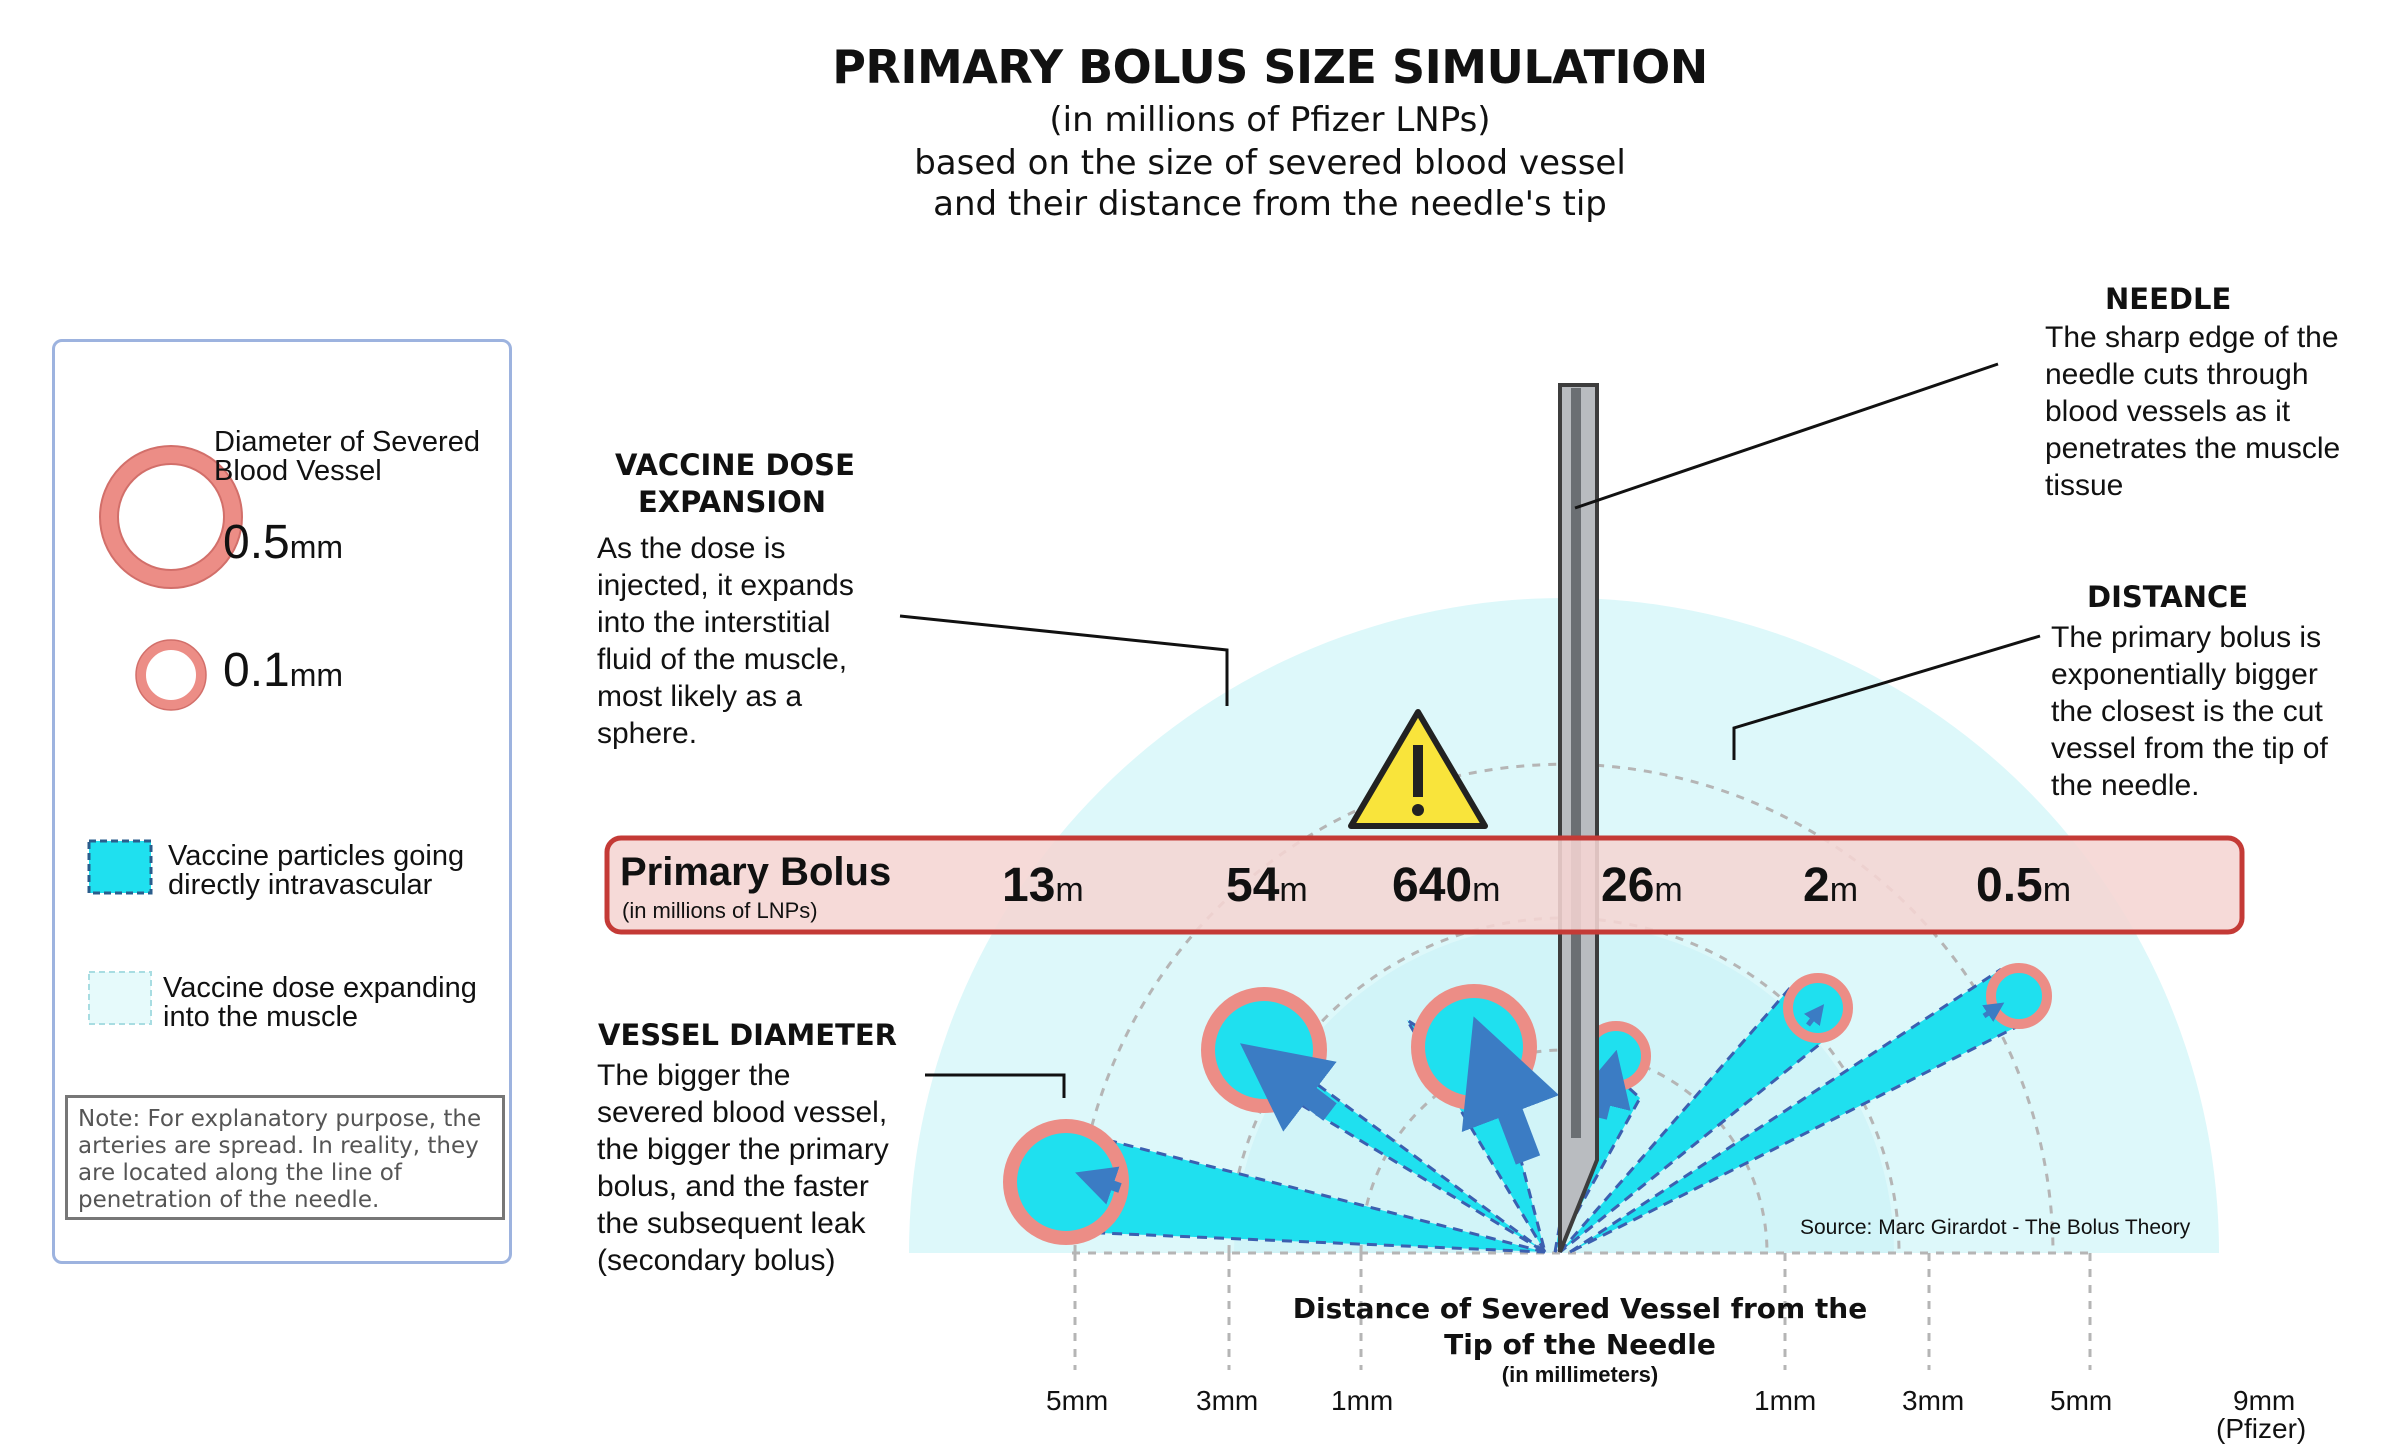 The width and height of the screenshot is (2400, 1445). Describe the element at coordinates (1270, 204) in the screenshot. I see `page-subtitle-line-2: and their distance from the needle's tip` at that location.